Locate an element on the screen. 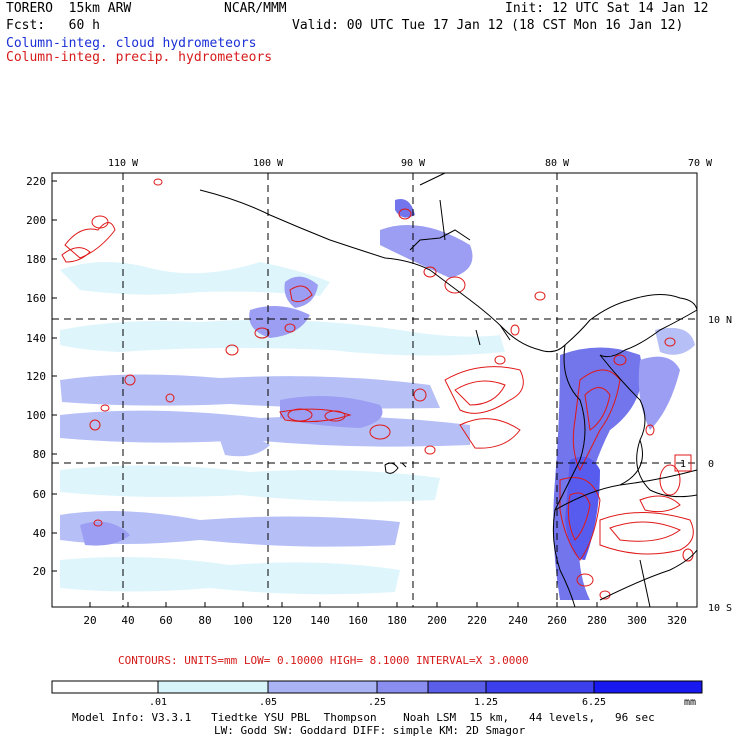 Image resolution: width=740 pixels, height=740 pixels. lat-labels: 10 N 0 10 S is located at coordinates (720, 464).